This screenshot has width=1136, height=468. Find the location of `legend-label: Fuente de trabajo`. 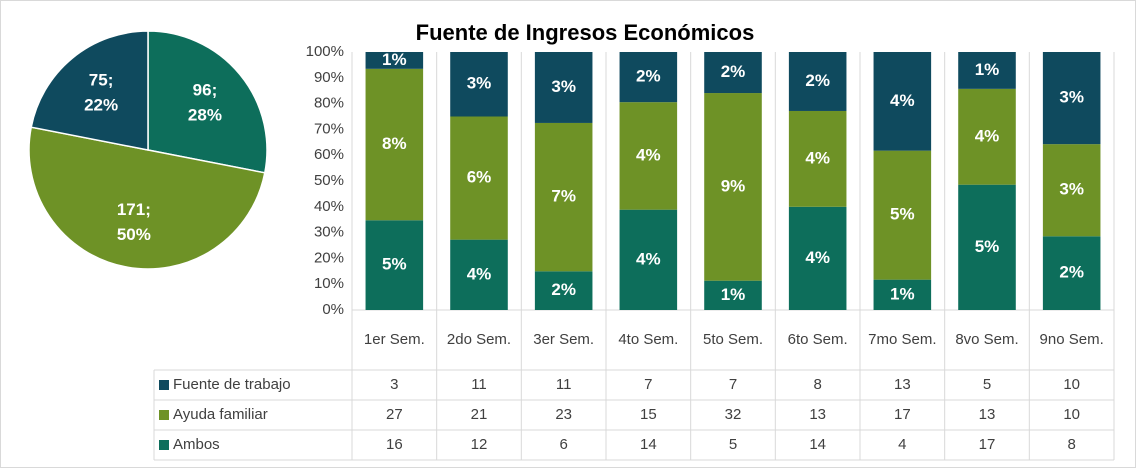

legend-label: Fuente de trabajo is located at coordinates (232, 384).